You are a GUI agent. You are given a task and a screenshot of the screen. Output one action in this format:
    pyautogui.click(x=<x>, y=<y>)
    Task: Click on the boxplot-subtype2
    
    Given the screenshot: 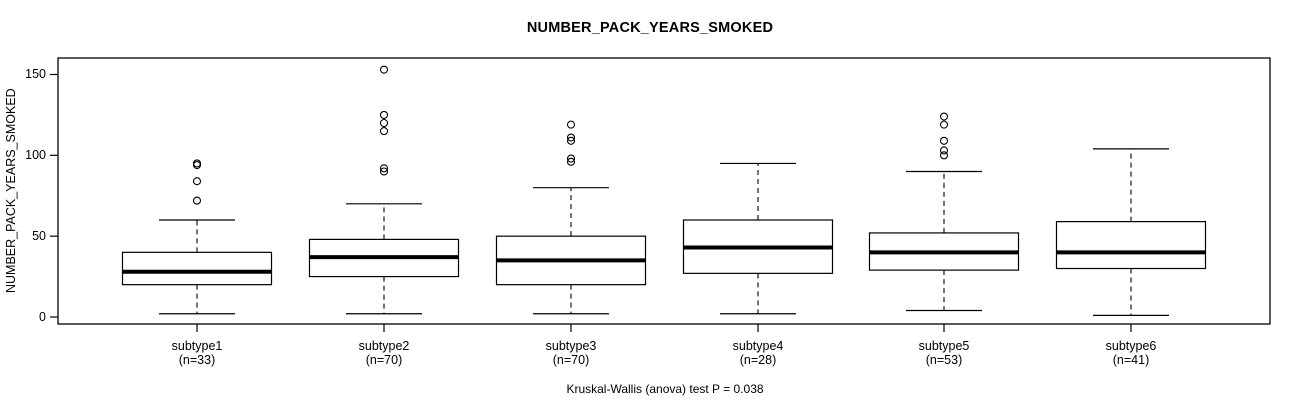 What is the action you would take?
    pyautogui.click(x=384, y=190)
    